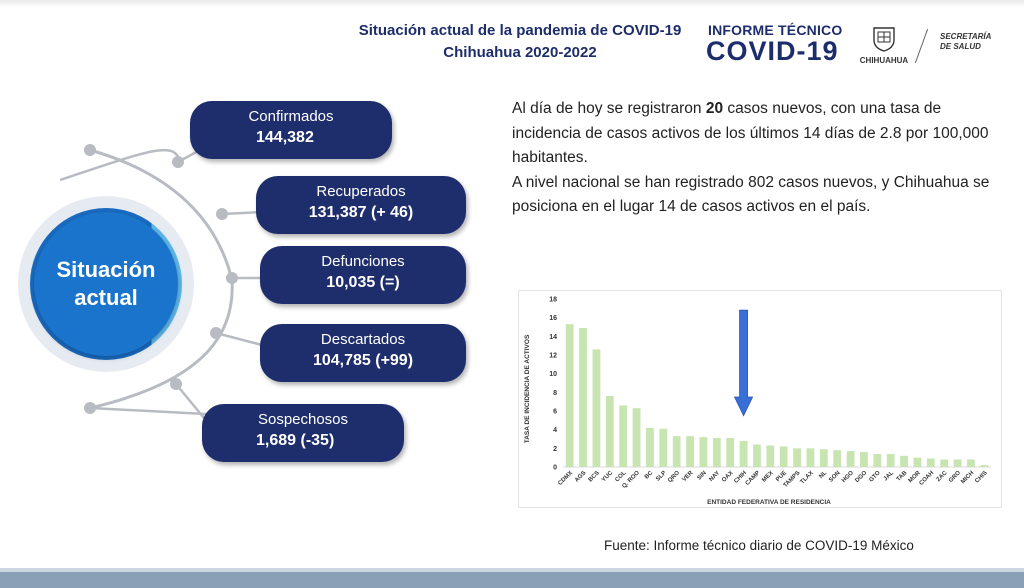 Image resolution: width=1024 pixels, height=588 pixels. What do you see at coordinates (596, 408) in the screenshot?
I see `bar-bcs` at bounding box center [596, 408].